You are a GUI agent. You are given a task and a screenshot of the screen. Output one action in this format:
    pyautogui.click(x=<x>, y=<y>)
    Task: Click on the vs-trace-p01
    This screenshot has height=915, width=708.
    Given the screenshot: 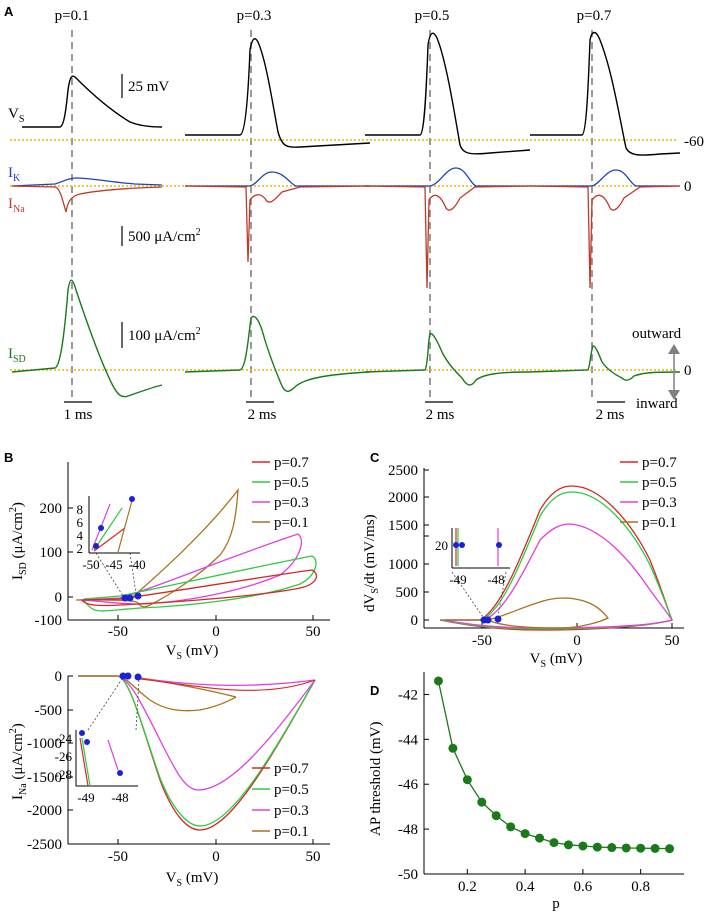 What is the action you would take?
    pyautogui.click(x=92, y=101)
    